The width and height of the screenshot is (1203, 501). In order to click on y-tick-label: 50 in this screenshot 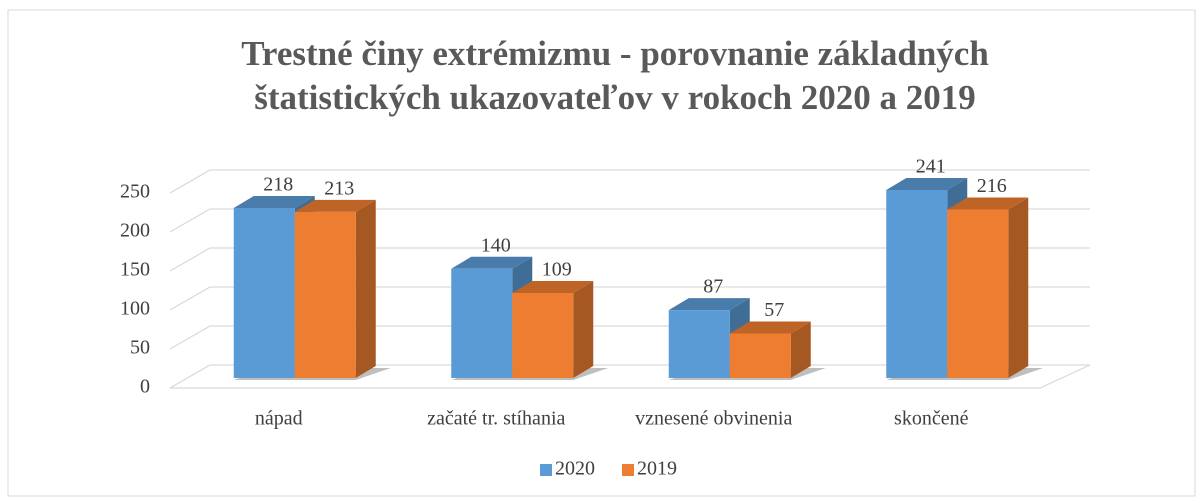, I will do `click(140, 348)`.